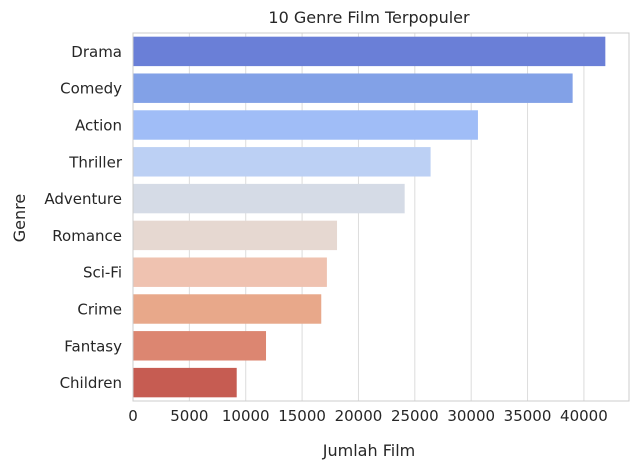 This screenshot has height=470, width=639. Describe the element at coordinates (93, 346) in the screenshot. I see `category-label: Fantasy` at that location.